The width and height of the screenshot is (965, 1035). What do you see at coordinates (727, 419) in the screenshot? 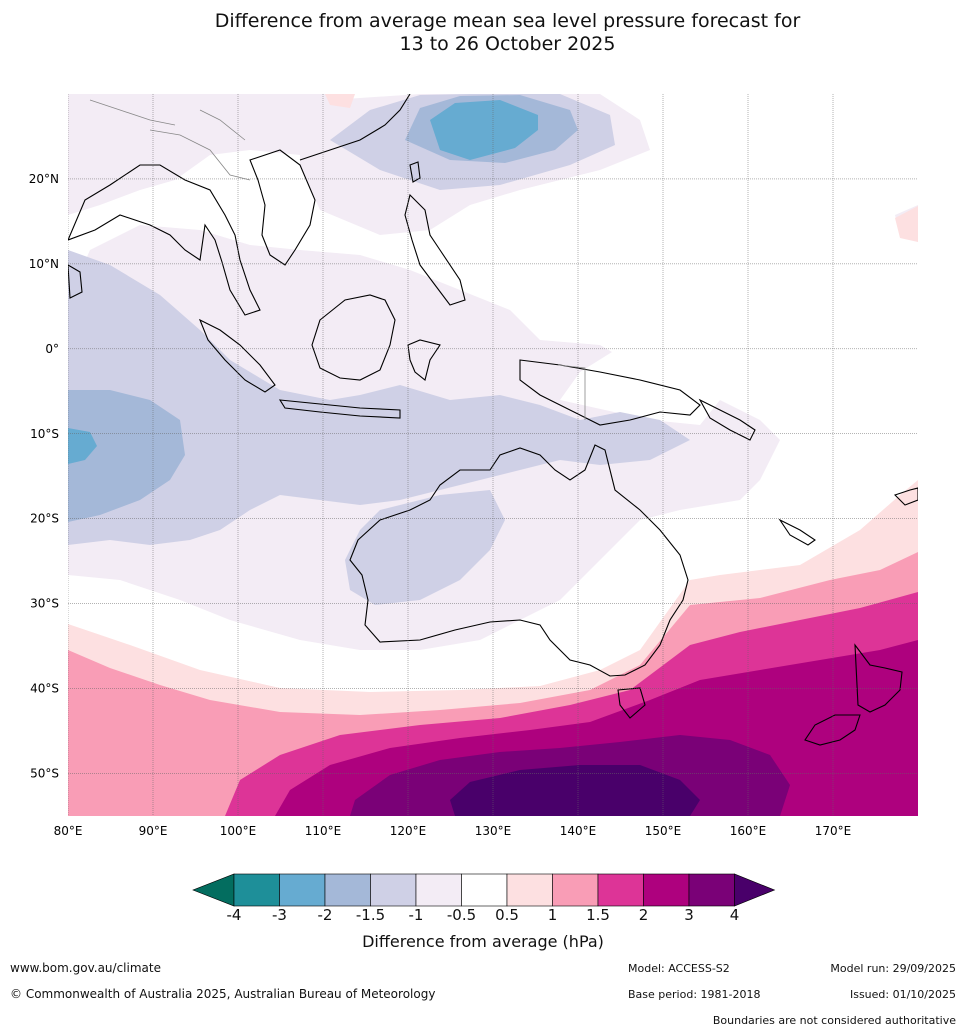
I see `solomon-islands-coastline` at bounding box center [727, 419].